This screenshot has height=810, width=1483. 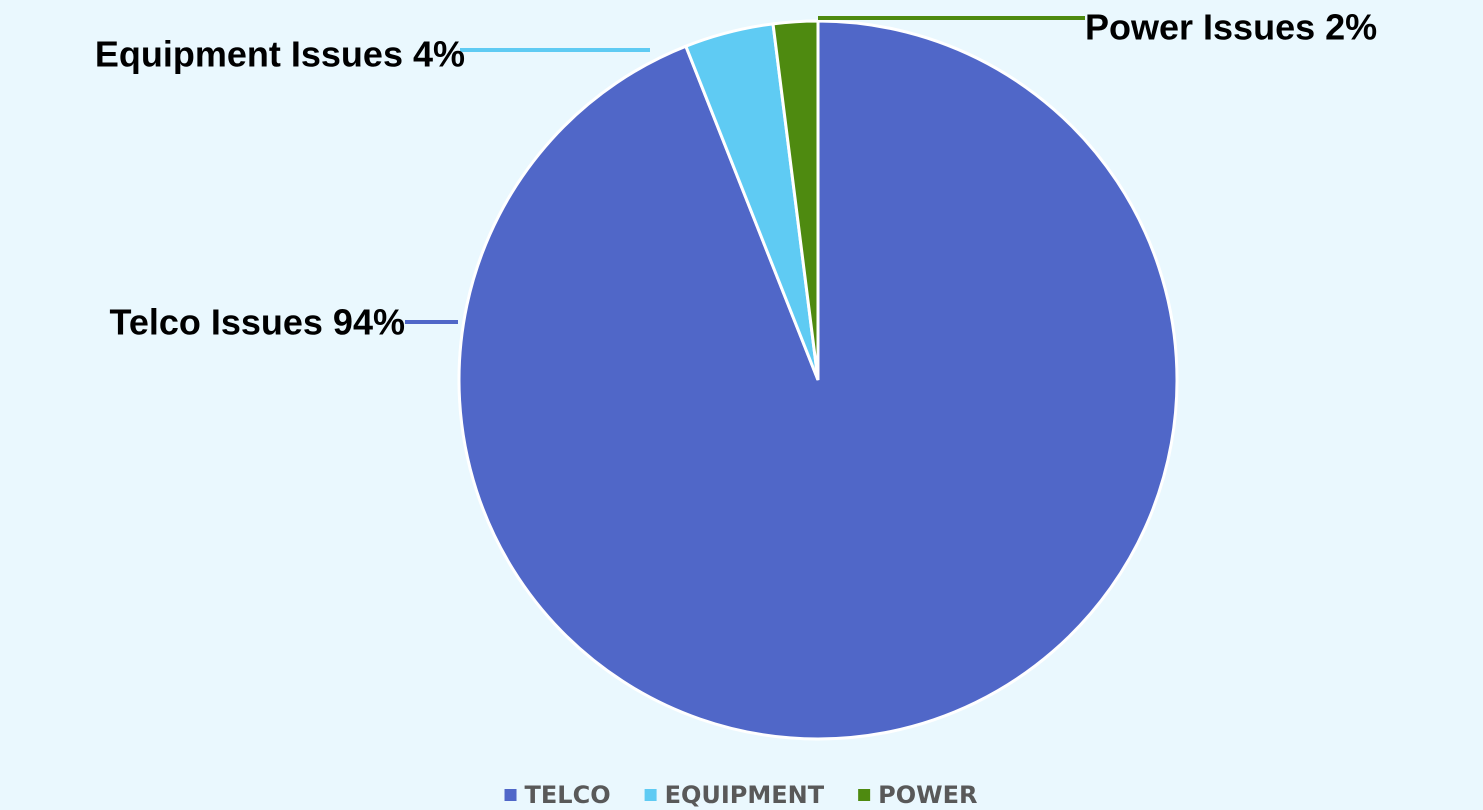 What do you see at coordinates (745, 795) in the screenshot?
I see `legend-label: EQUIPMENT` at bounding box center [745, 795].